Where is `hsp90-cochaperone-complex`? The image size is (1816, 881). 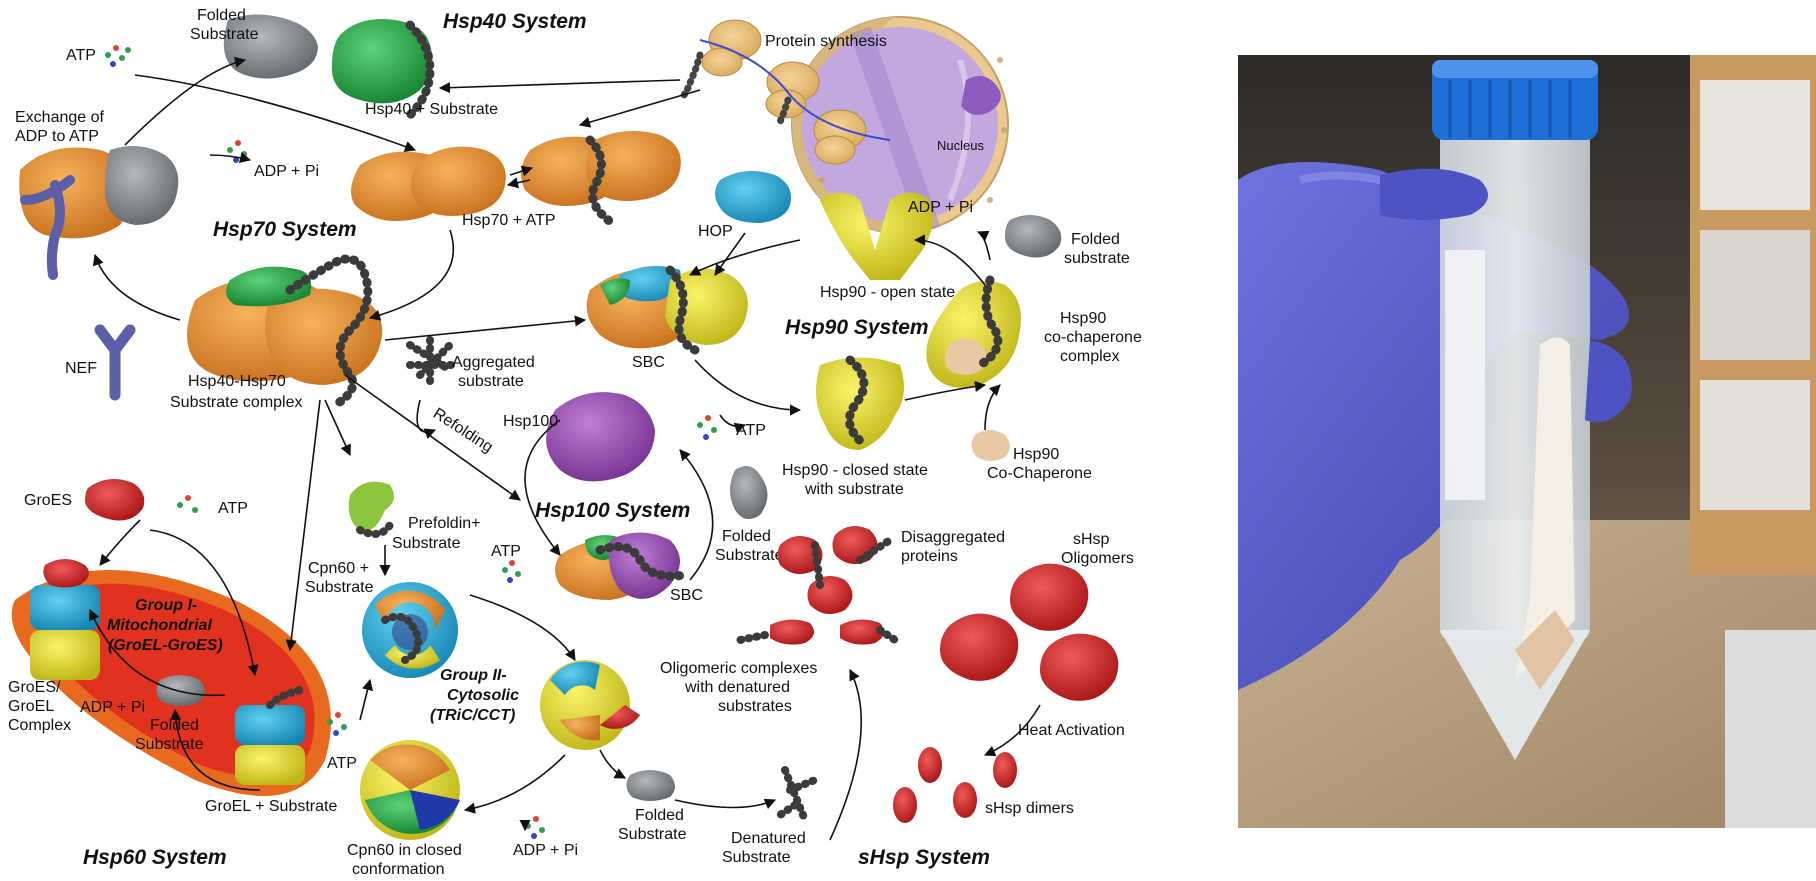
hsp90-cochaperone-complex is located at coordinates (973, 331).